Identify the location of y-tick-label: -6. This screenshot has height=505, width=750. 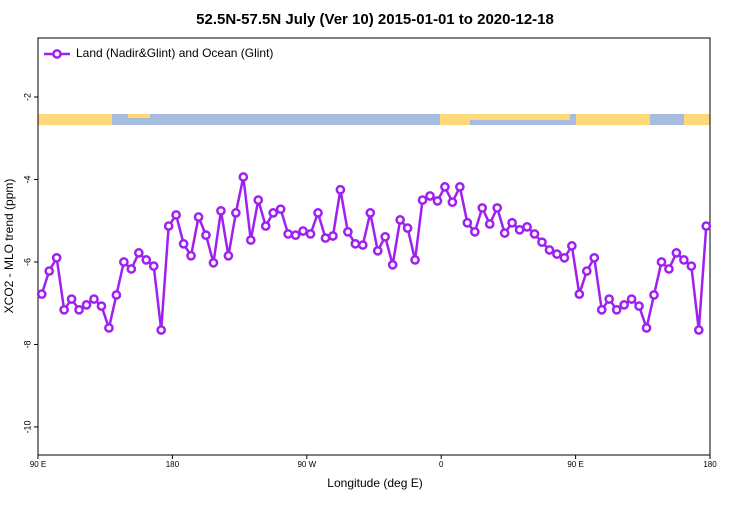
(27, 262).